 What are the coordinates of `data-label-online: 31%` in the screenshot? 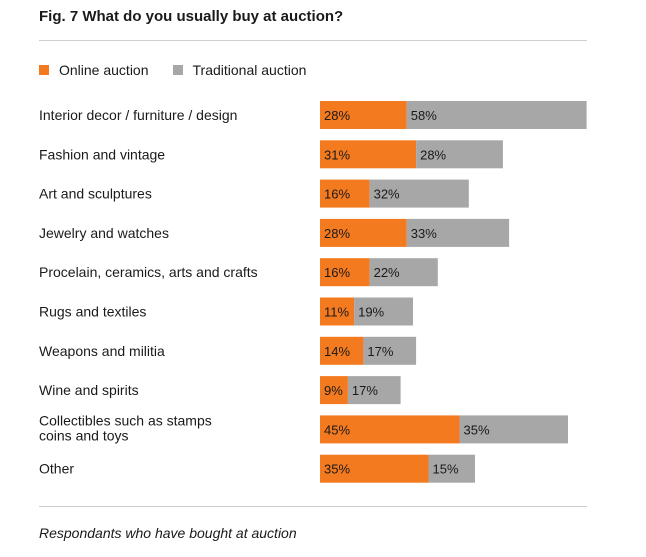 It's located at (337, 154).